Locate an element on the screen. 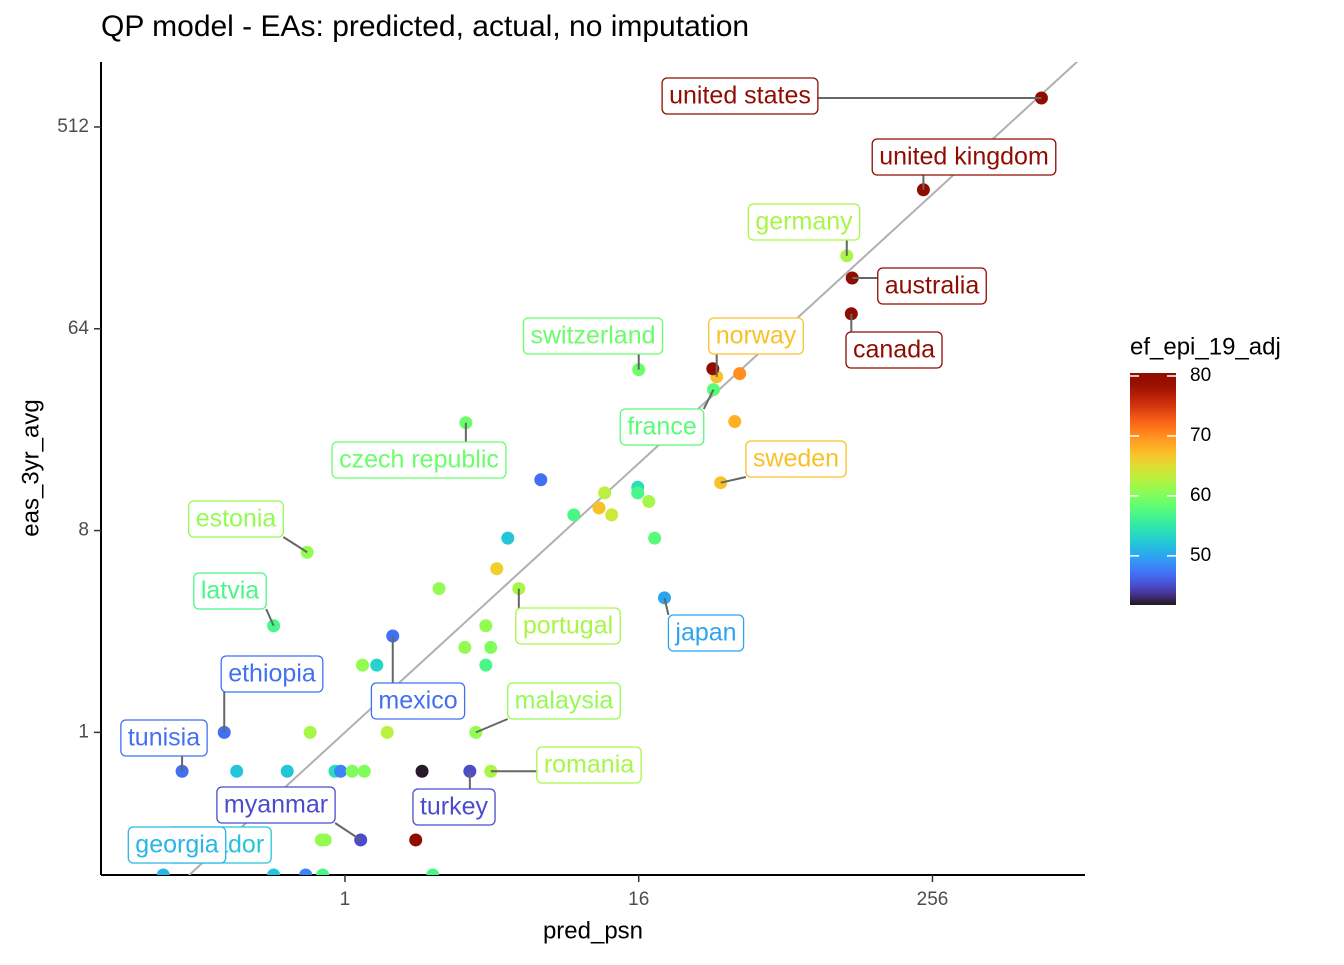 This screenshot has height=965, width=1344. x-axis-title: pred_psn is located at coordinates (593, 930).